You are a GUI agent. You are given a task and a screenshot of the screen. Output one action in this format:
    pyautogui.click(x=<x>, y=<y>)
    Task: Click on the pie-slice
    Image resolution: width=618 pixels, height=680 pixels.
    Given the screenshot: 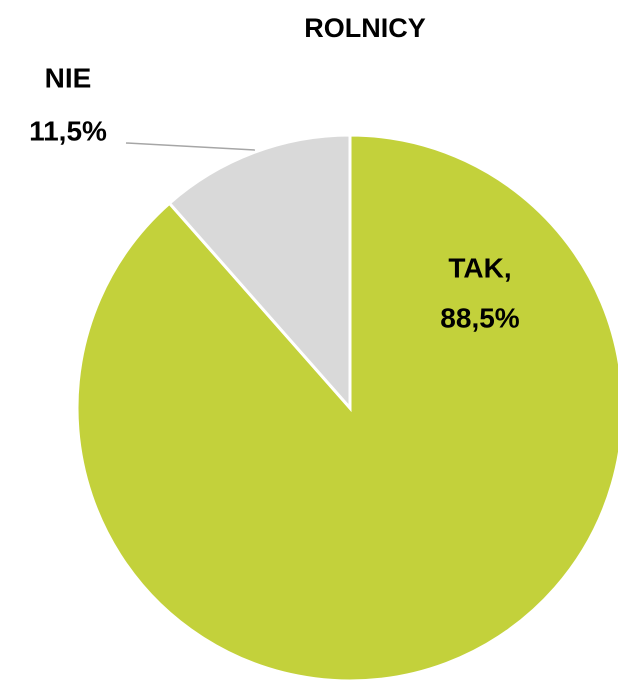 What is the action you would take?
    pyautogui.click(x=259, y=272)
    